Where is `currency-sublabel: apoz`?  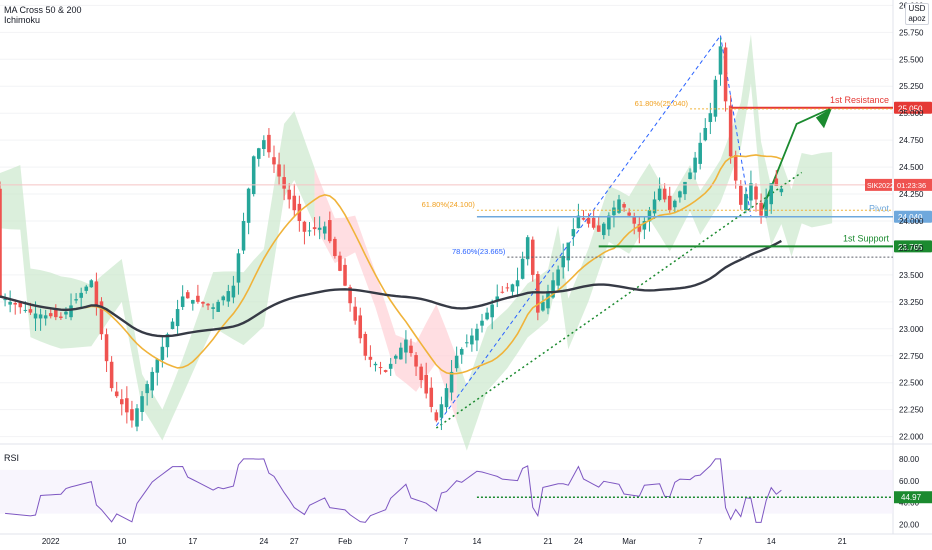 currency-sublabel: apoz is located at coordinates (917, 18).